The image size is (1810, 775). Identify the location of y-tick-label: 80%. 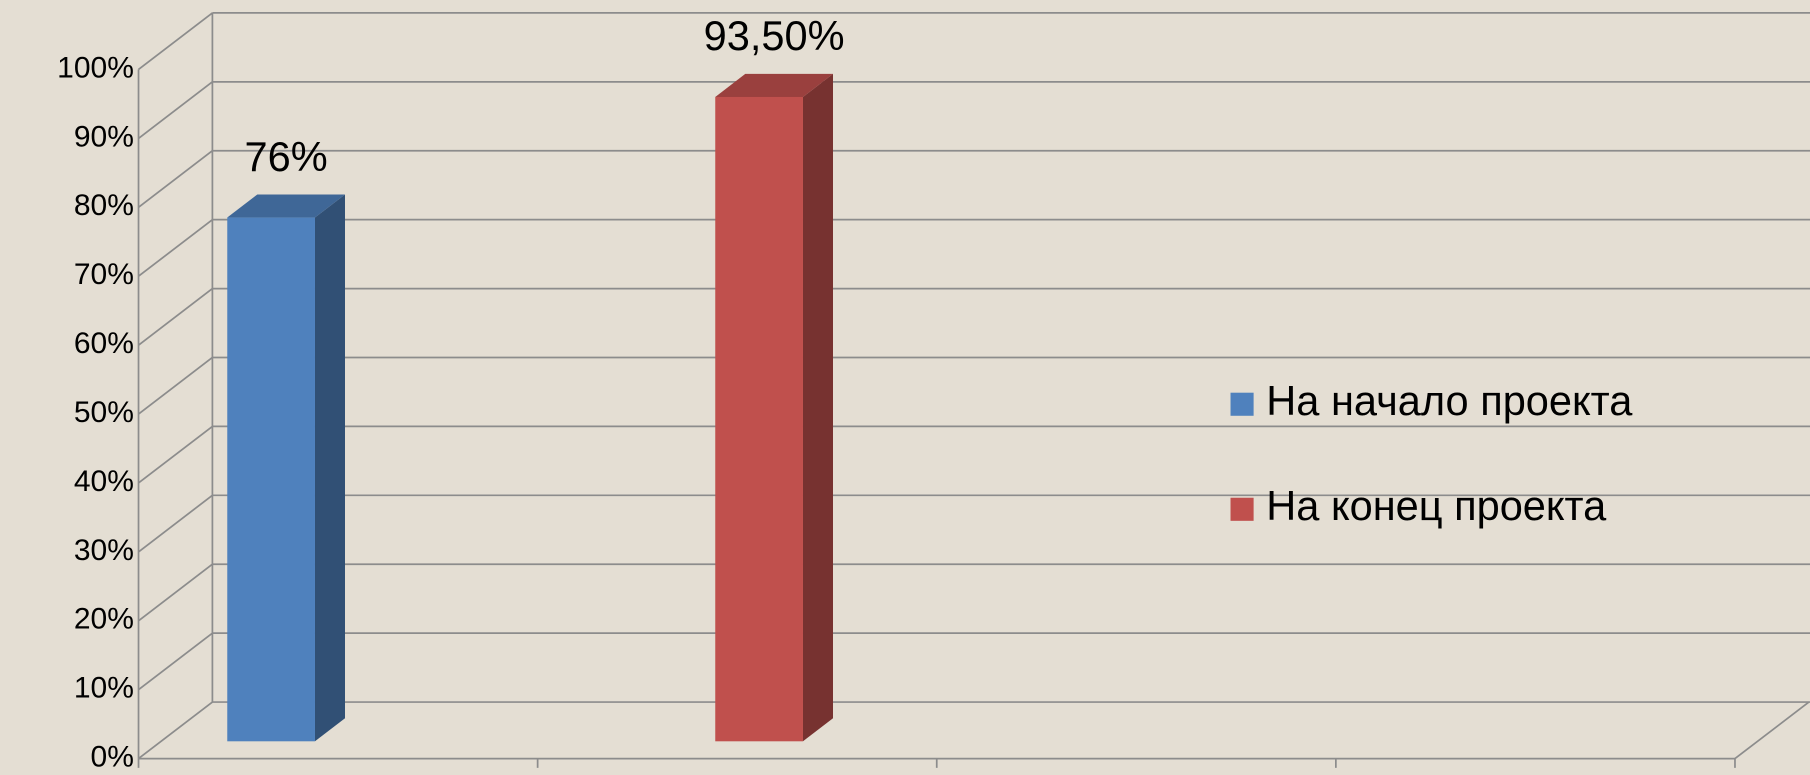
(104, 205).